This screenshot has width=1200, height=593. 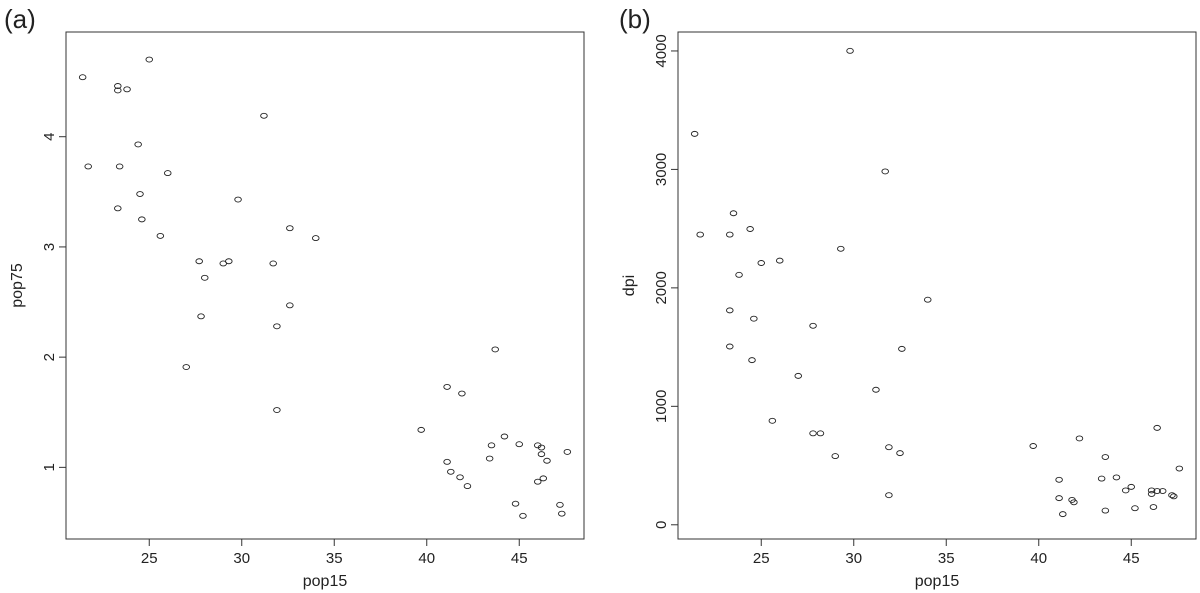 I want to click on y-tick-label: 1, so click(x=49, y=467).